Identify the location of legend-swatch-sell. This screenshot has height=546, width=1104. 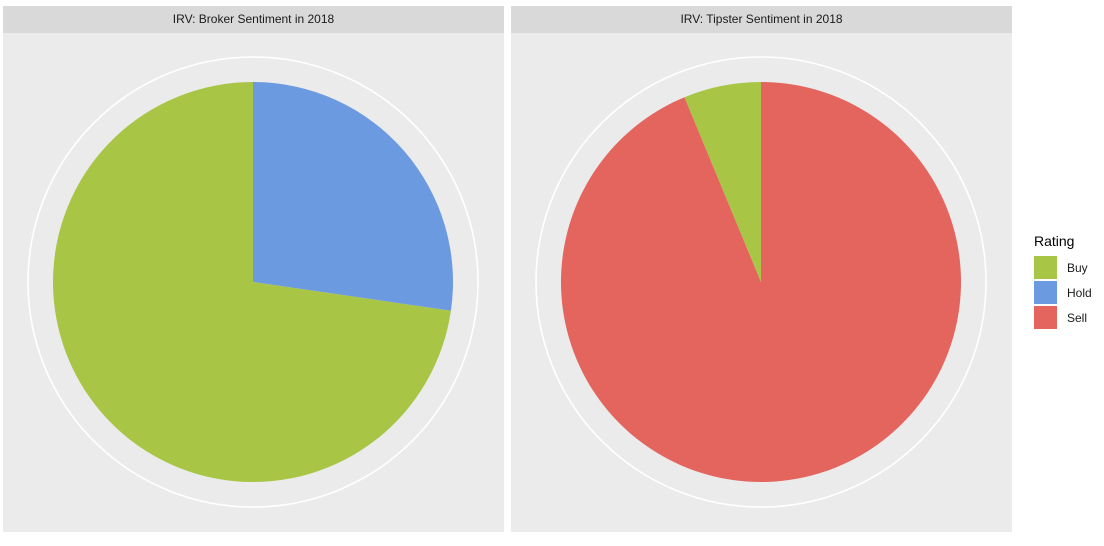
(1045, 317).